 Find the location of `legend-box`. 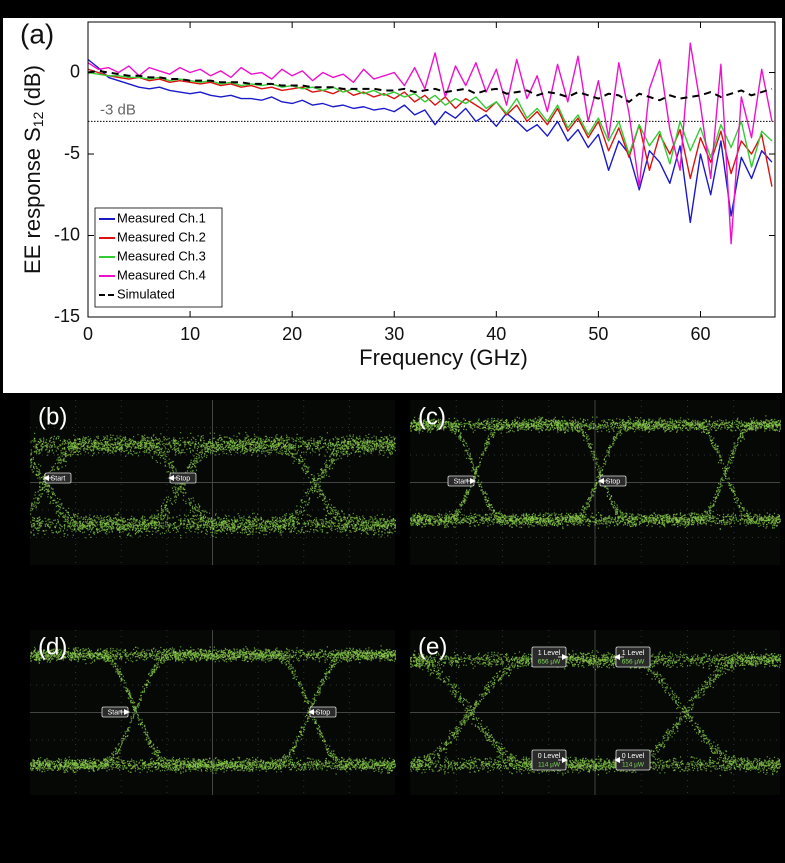

legend-box is located at coordinates (158, 257).